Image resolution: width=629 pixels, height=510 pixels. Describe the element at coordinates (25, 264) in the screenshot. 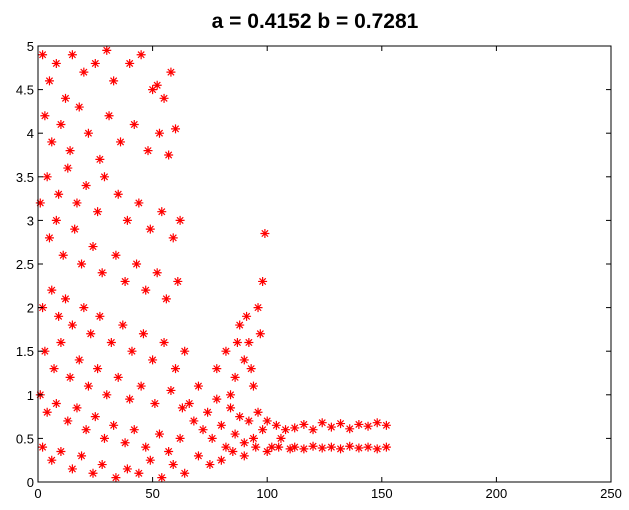

I see `y-tick-label: 2.5` at that location.